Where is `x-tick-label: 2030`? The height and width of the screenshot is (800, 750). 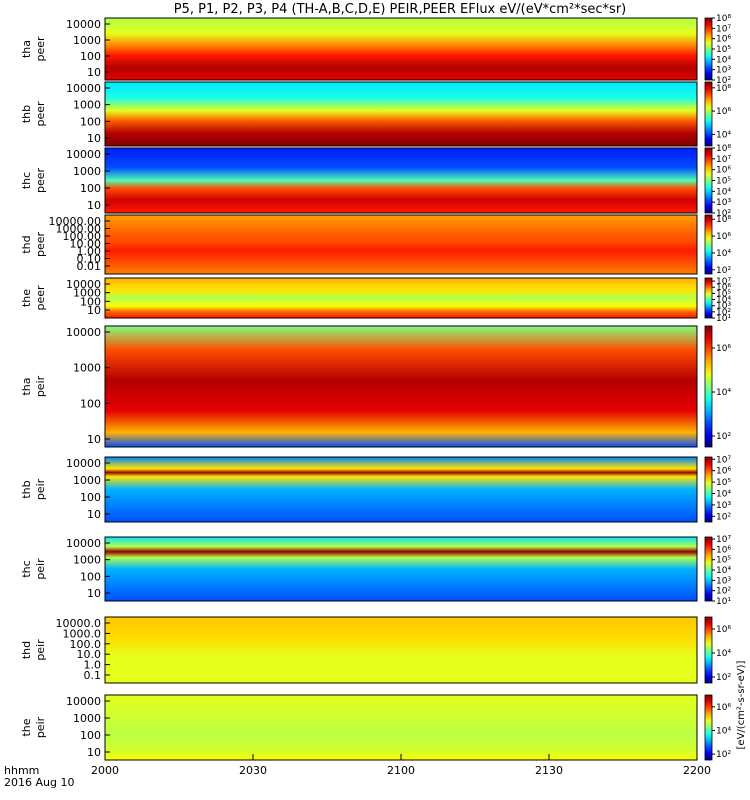
x-tick-label: 2030 is located at coordinates (253, 770).